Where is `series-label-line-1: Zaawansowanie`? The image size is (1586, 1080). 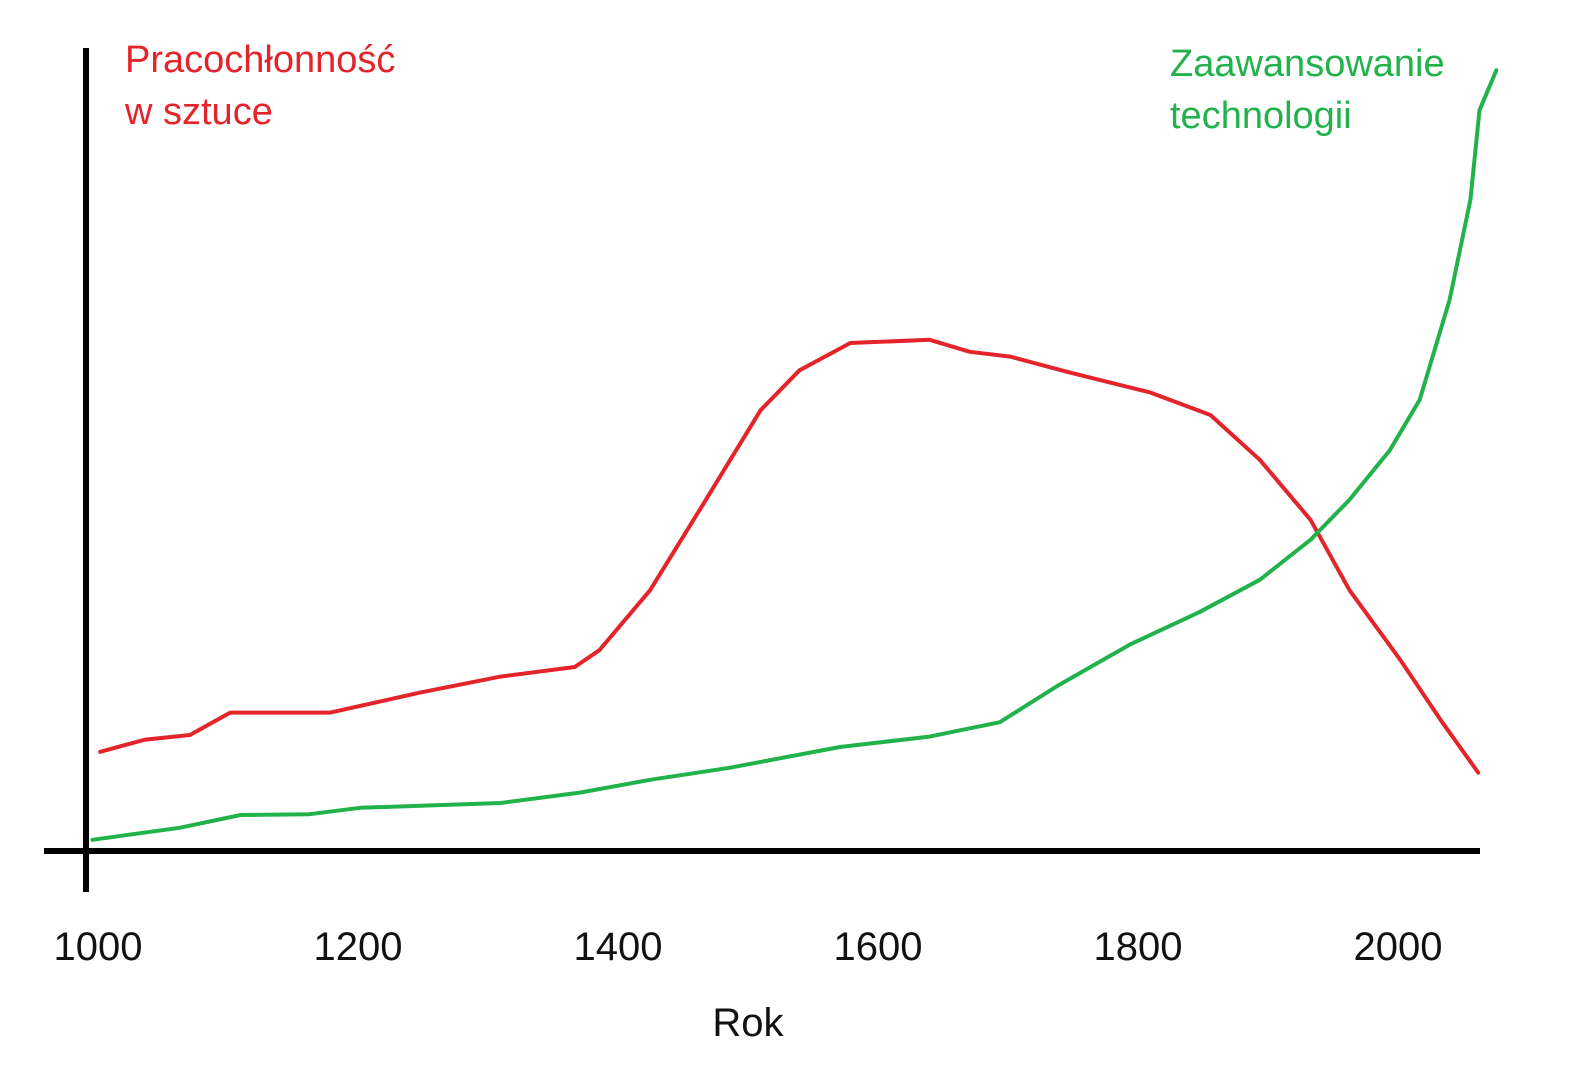
series-label-line-1: Zaawansowanie is located at coordinates (1307, 64).